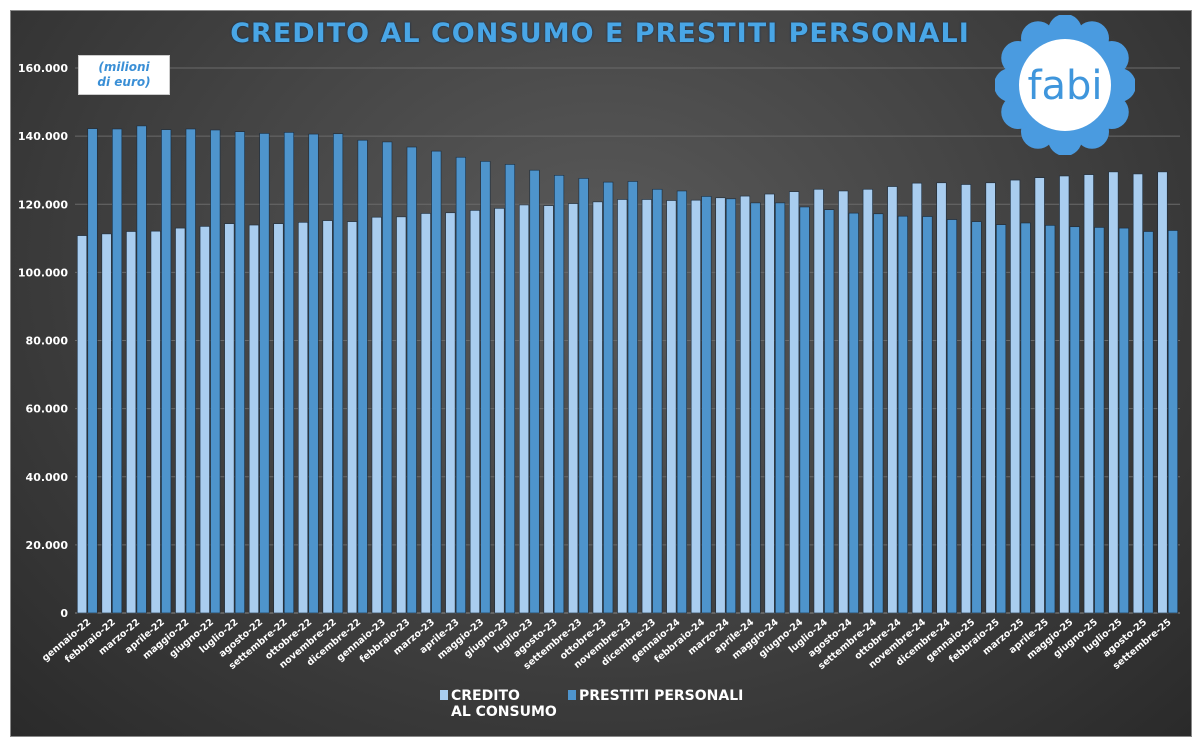  Describe the element at coordinates (600, 33) in the screenshot. I see `chart-title: CREDITO AL CONSUMO E PRESTITI PERSONALI` at that location.